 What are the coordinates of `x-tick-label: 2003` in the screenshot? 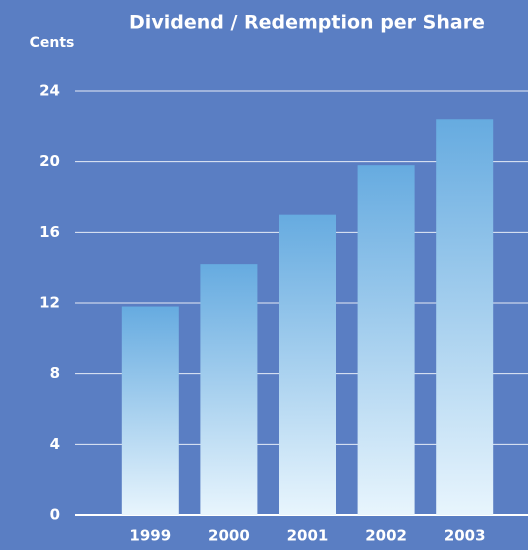 It's located at (465, 536).